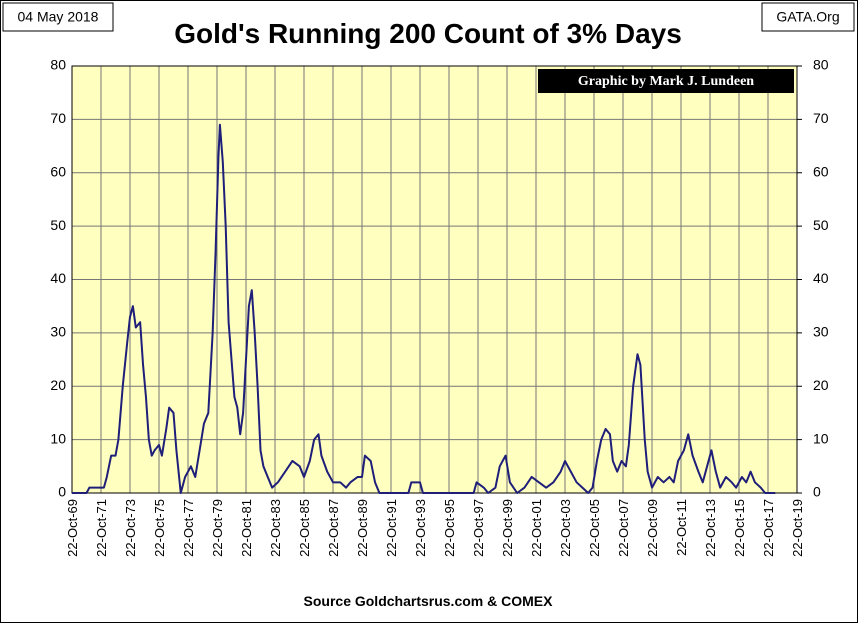 This screenshot has width=858, height=623. I want to click on site-box, so click(808, 17).